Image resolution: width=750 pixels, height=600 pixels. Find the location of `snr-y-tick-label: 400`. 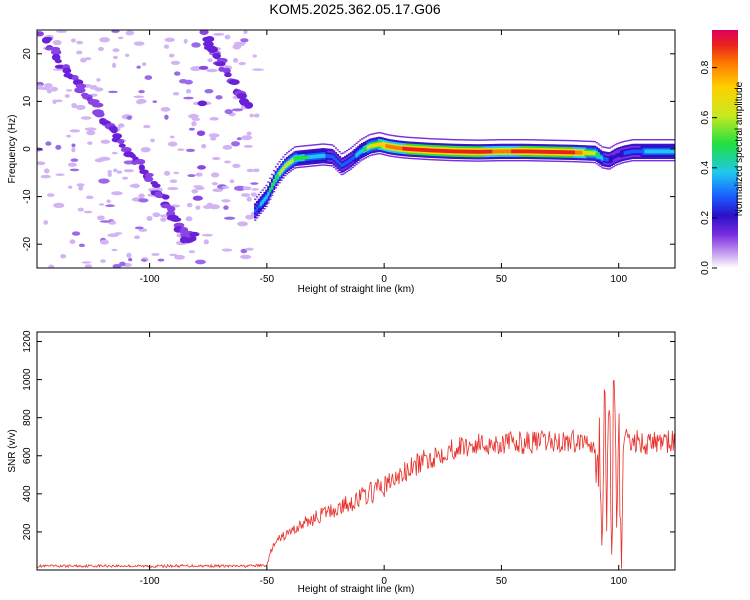

snr-y-tick-label: 400 is located at coordinates (27, 493).